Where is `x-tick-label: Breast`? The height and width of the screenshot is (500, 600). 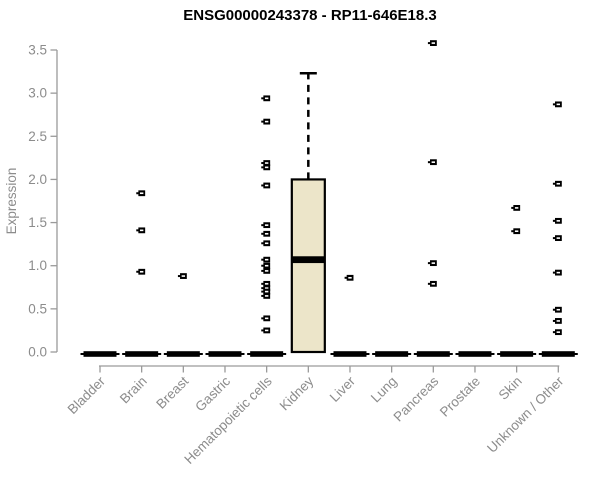 x-tick-label: Breast is located at coordinates (172, 392).